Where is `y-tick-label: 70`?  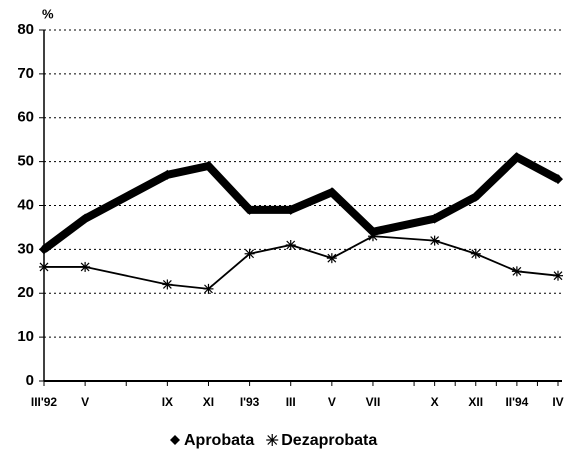
y-tick-label: 70 is located at coordinates (25, 73).